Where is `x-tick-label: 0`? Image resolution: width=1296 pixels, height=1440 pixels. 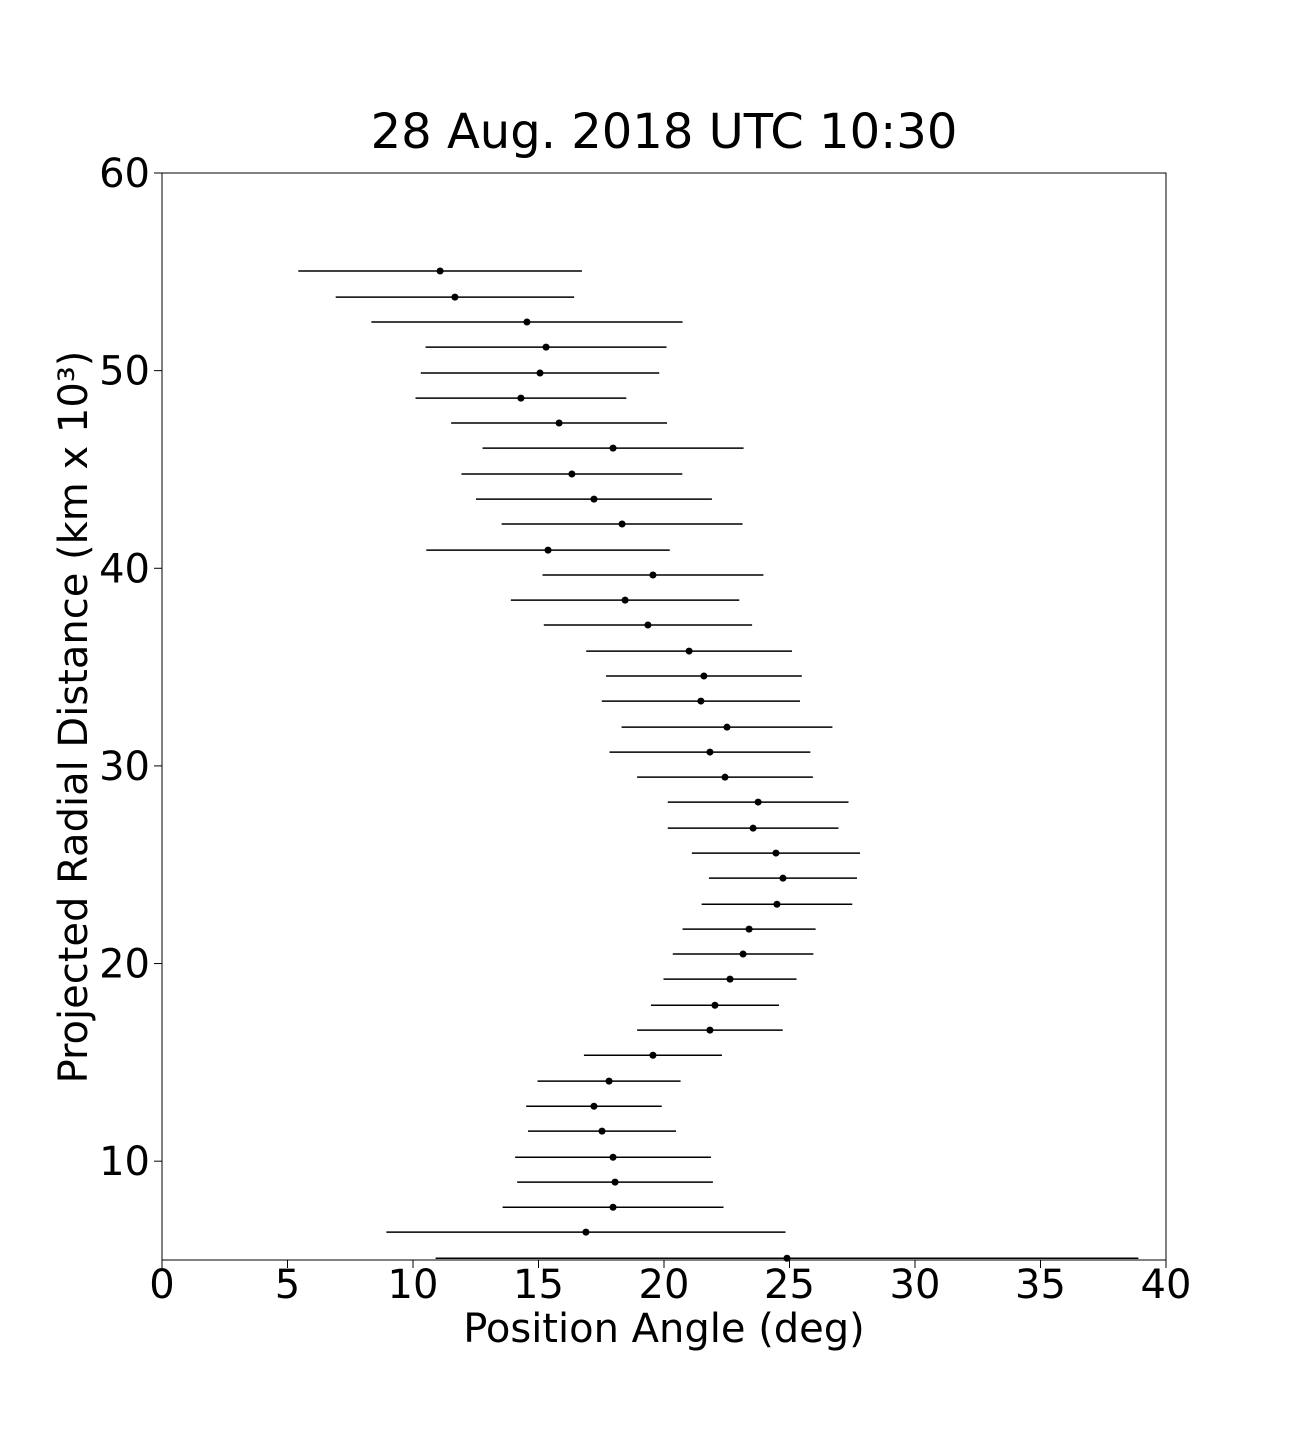
x-tick-label: 0 is located at coordinates (161, 1285).